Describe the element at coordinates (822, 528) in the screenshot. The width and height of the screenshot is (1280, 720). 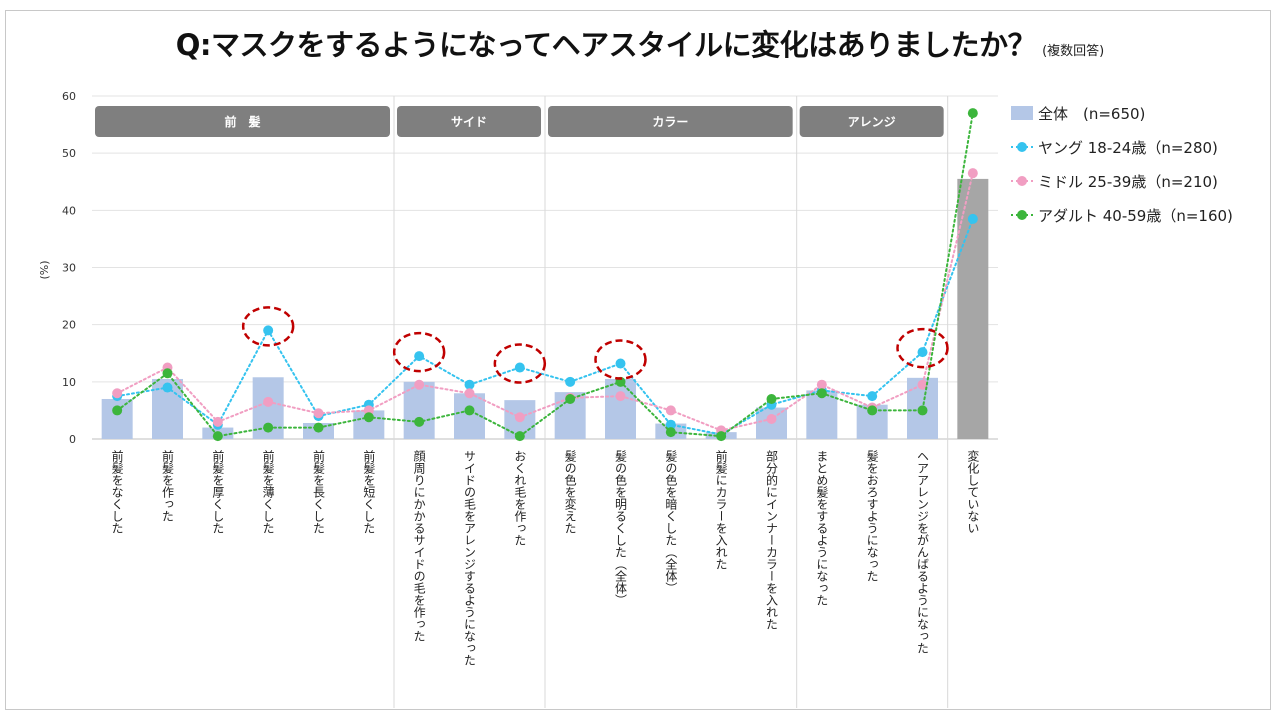
I see `x-tick-label: まとめ髪をするようになった` at that location.